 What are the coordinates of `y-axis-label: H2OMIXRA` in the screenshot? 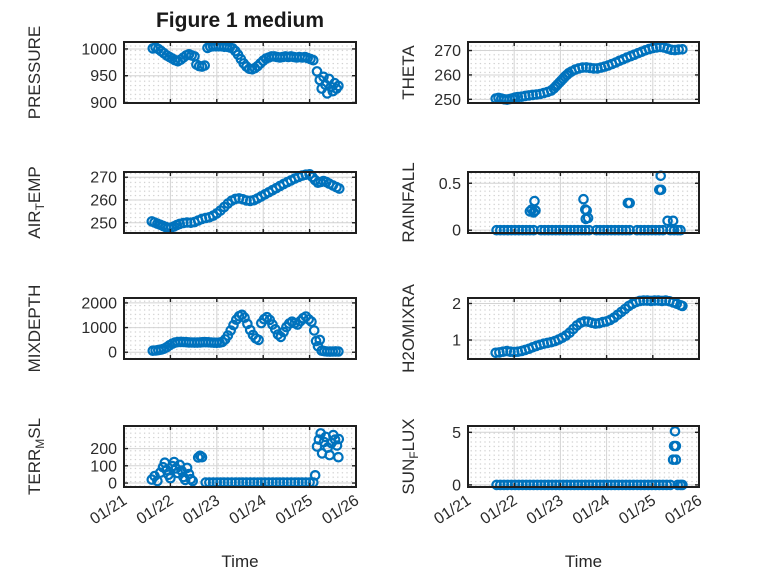 It's located at (408, 327).